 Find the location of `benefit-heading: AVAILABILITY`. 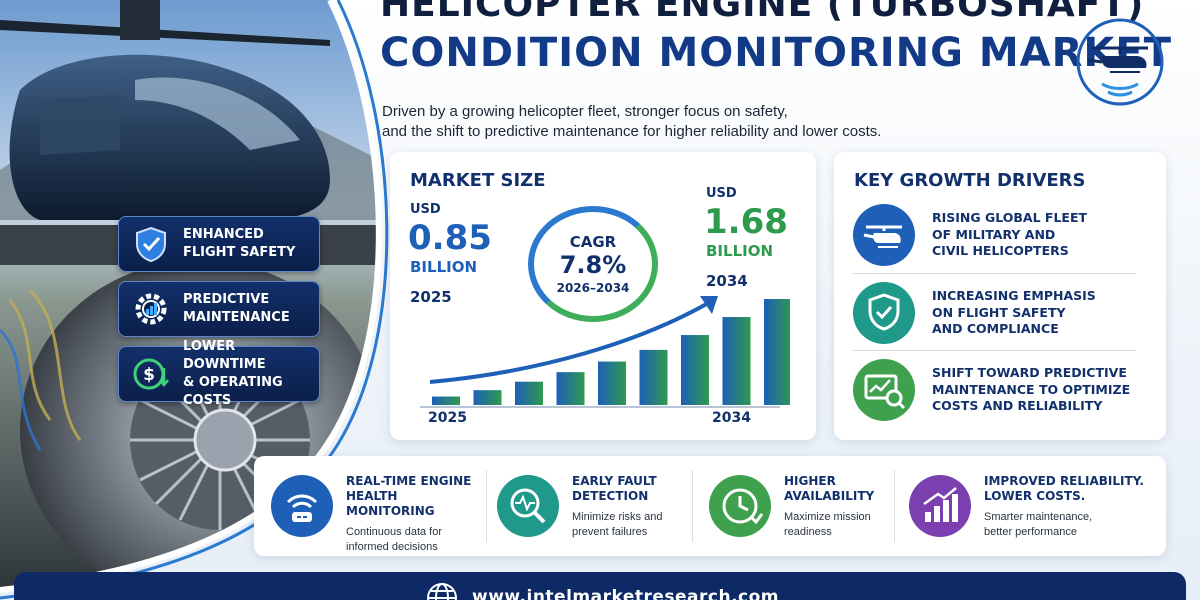

benefit-heading: AVAILABILITY is located at coordinates (829, 496).